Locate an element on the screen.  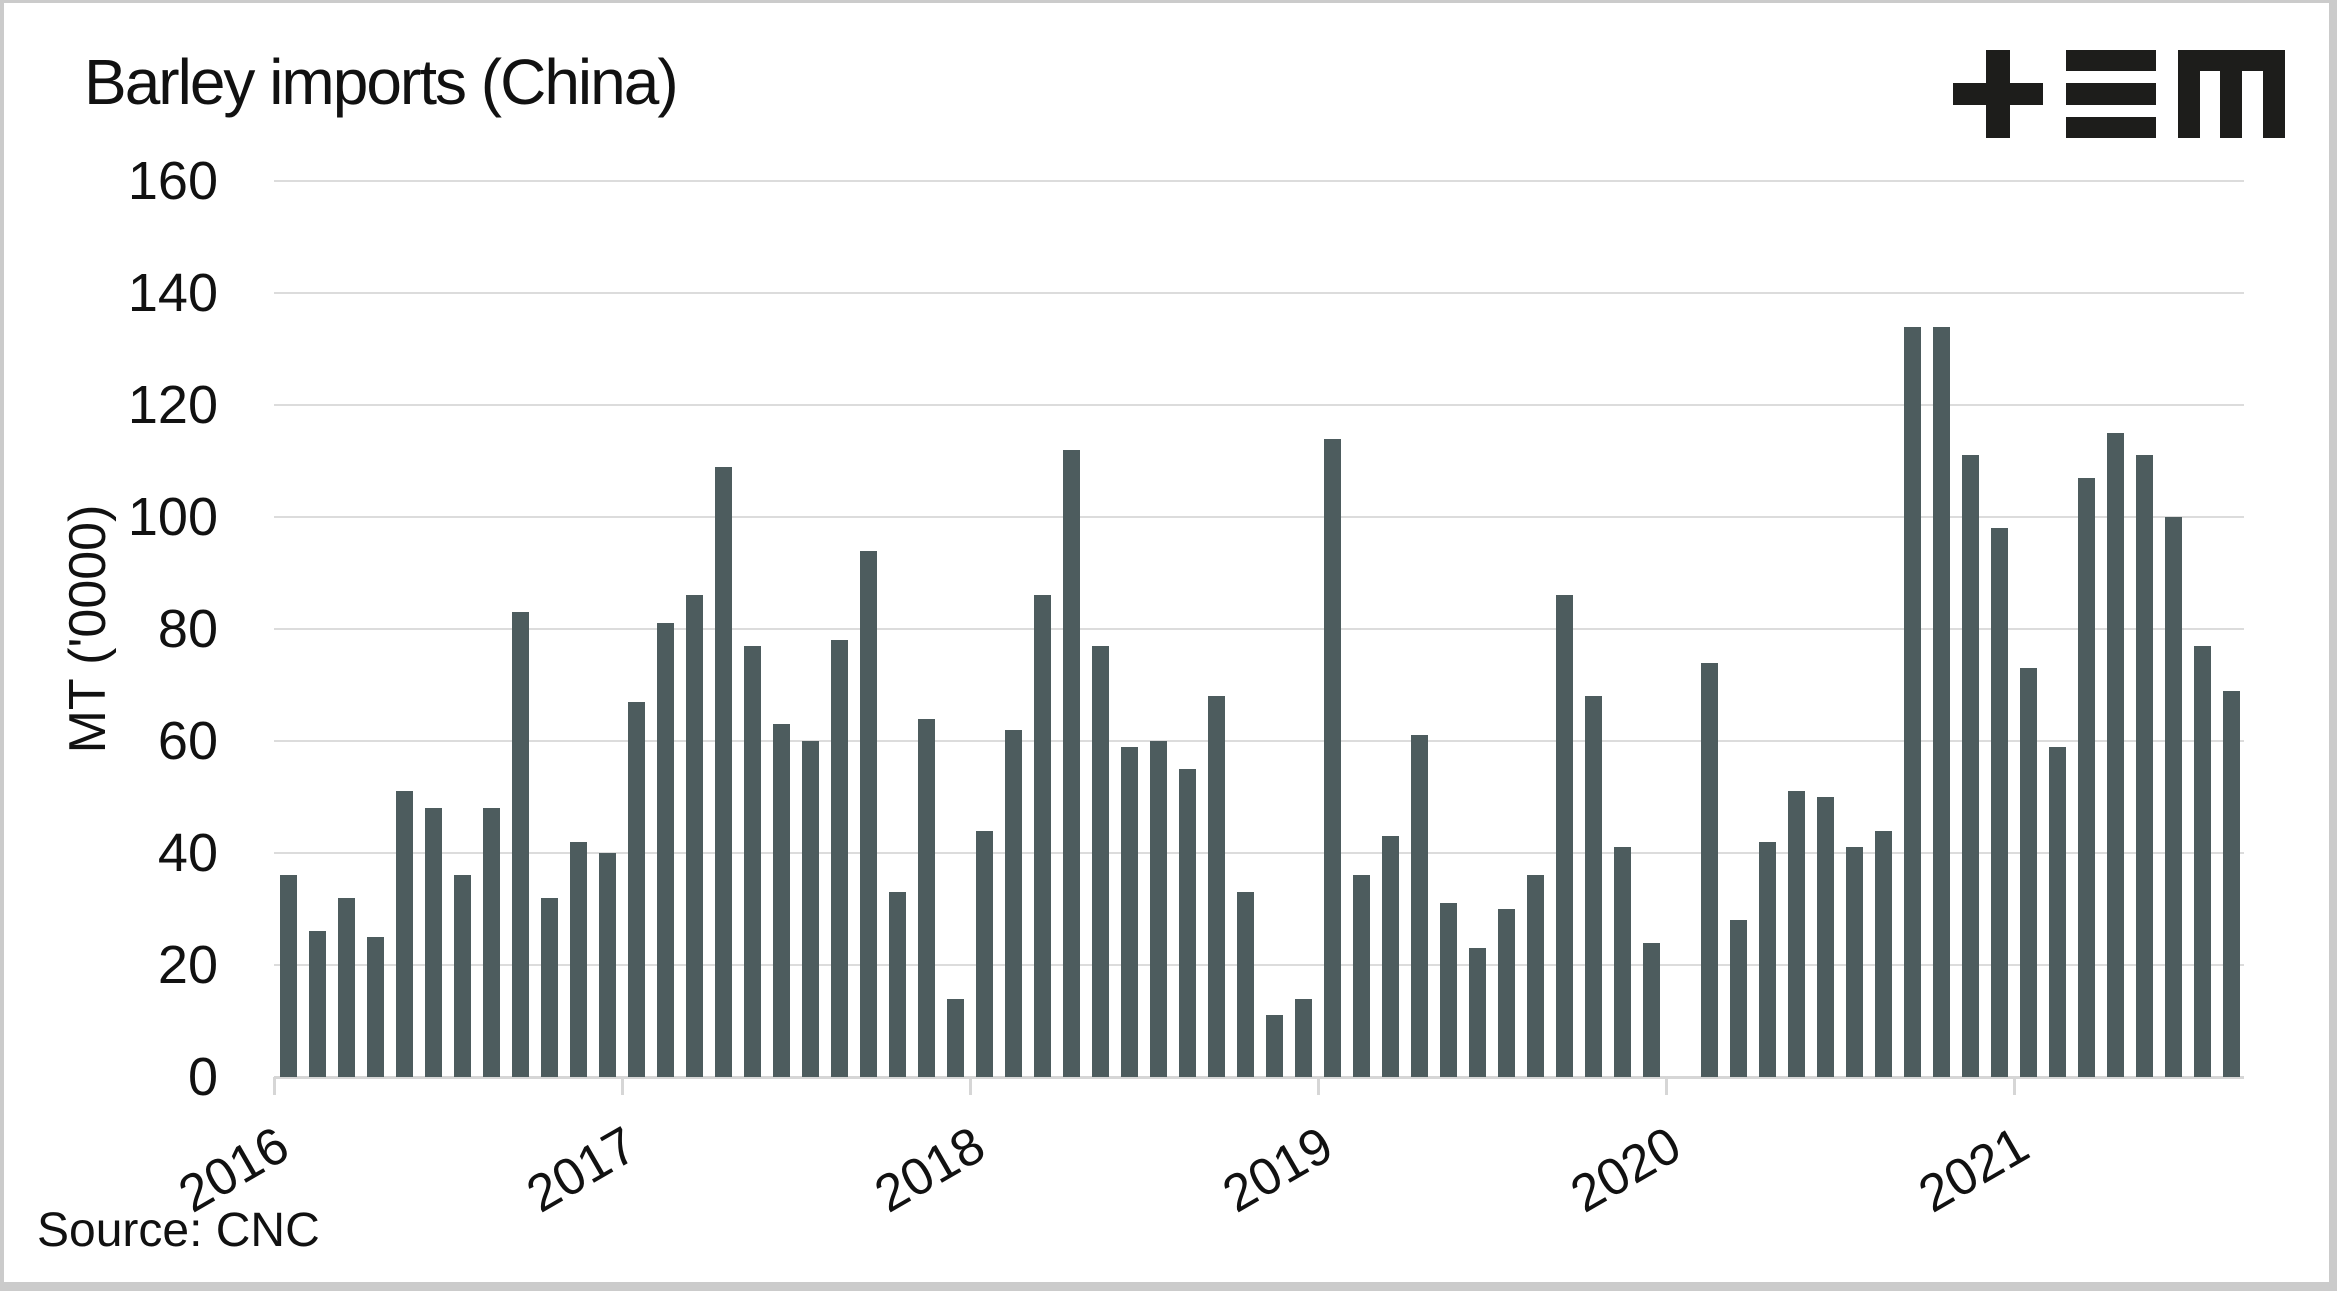
y-tick-label: 40 is located at coordinates (187, 853).